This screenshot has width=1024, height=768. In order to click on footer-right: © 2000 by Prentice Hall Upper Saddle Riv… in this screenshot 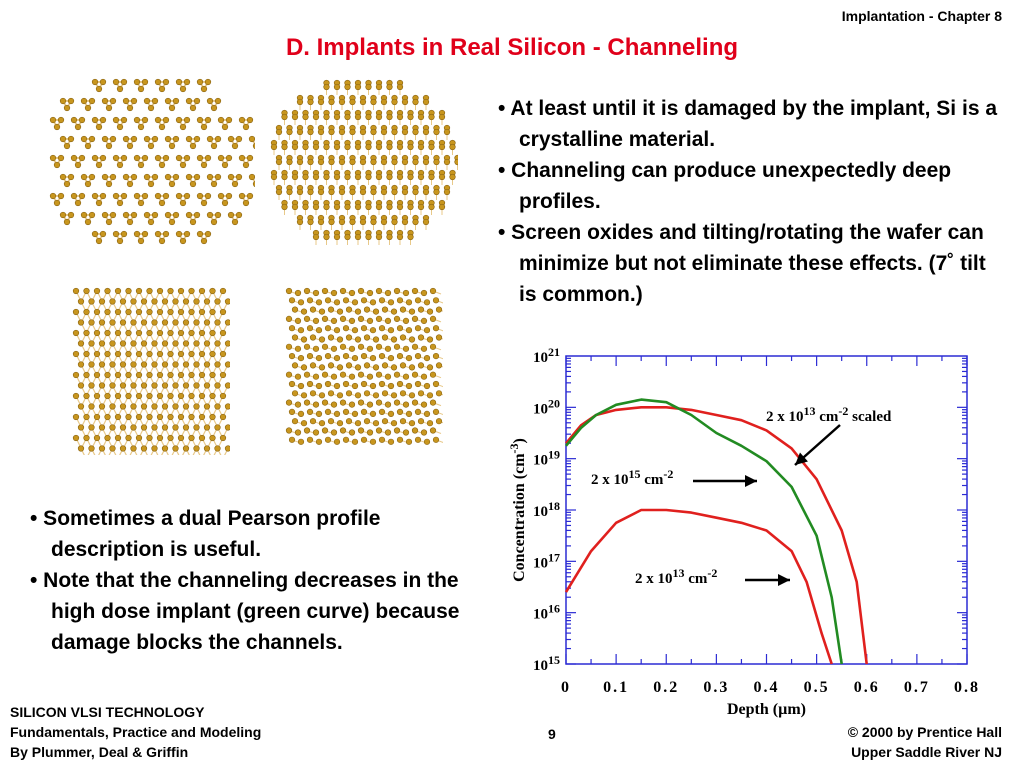, I will do `click(925, 742)`.